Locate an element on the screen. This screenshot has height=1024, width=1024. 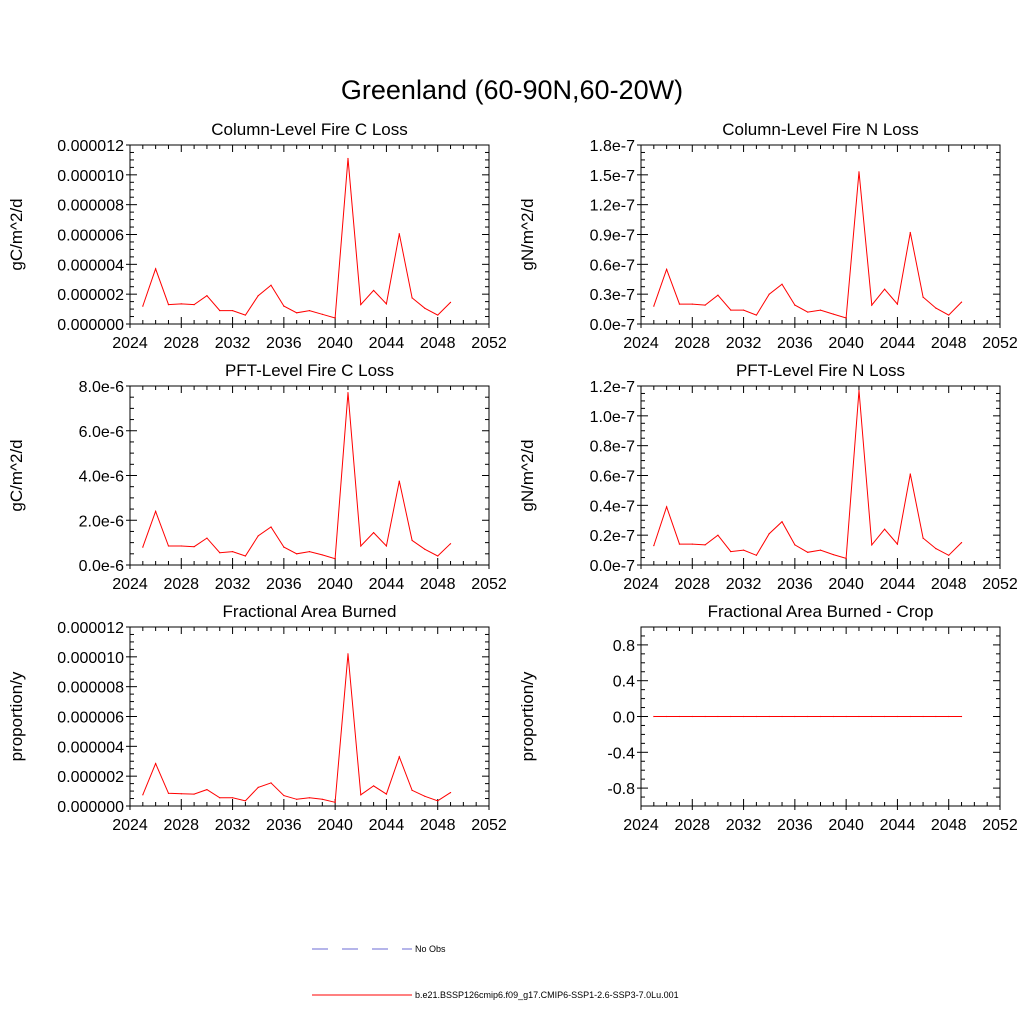
y-tick-label: 1.0e-7 is located at coordinates (612, 417).